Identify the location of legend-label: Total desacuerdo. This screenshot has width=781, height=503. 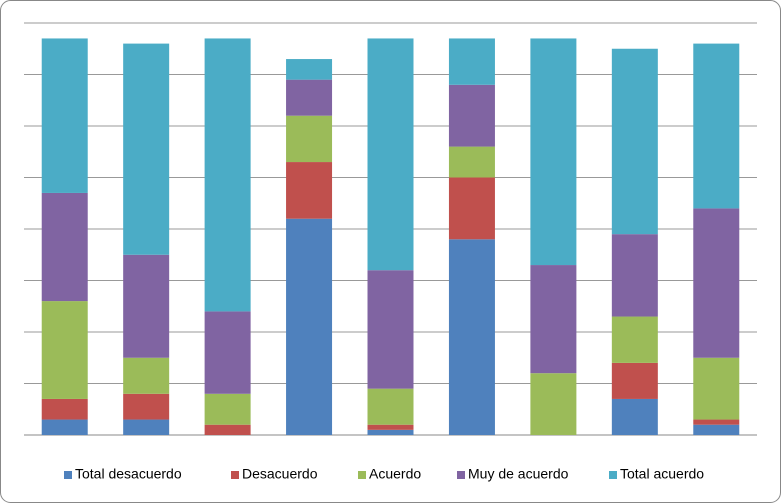
(128, 474).